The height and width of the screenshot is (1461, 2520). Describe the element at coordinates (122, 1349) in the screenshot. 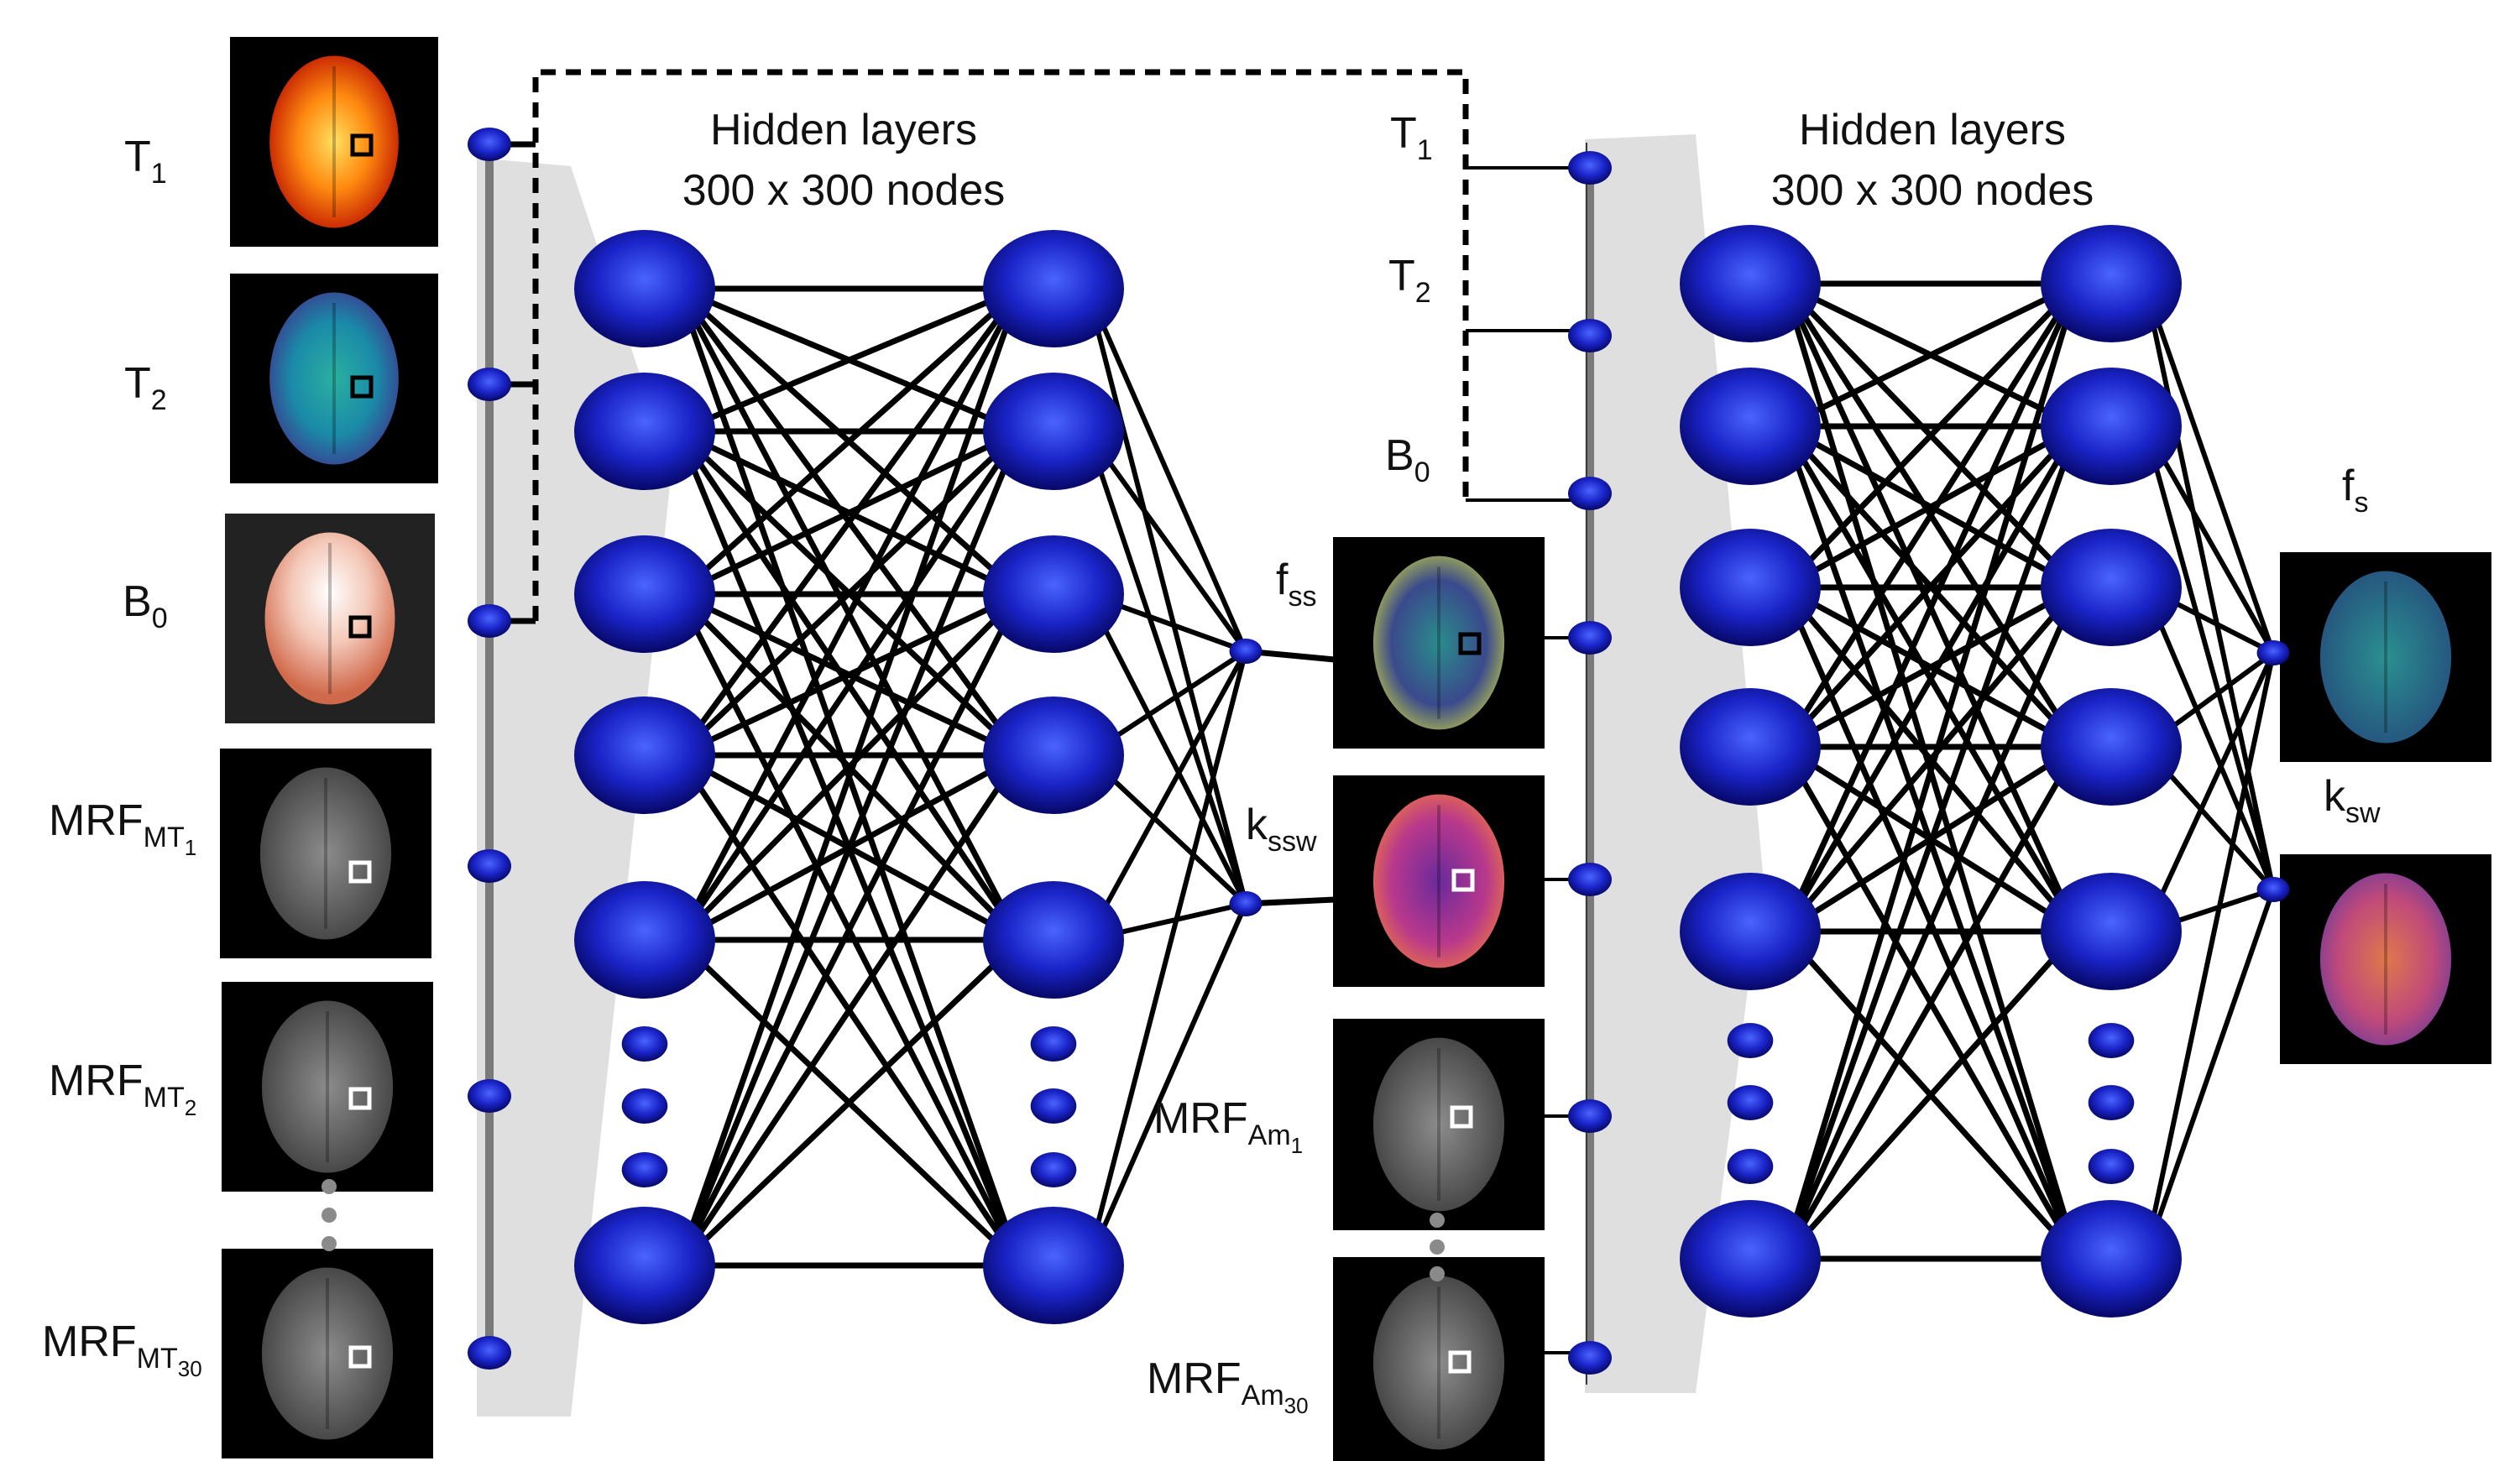

I see `input-label-mrf-mt30: MRFMT30` at that location.